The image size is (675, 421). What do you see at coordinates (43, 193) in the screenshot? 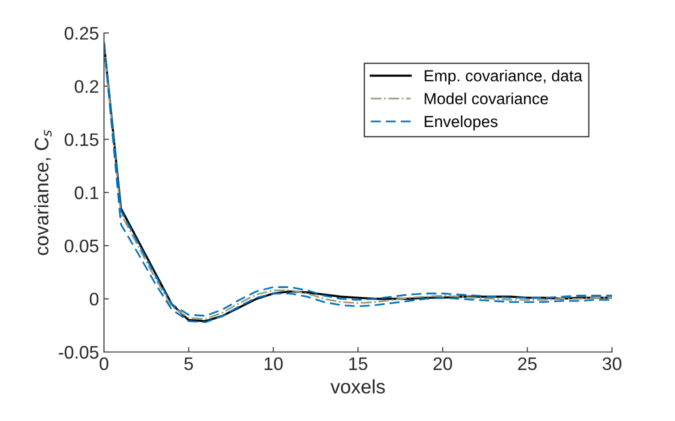
I see `y-axis-title: covariance, C$_{s}$` at bounding box center [43, 193].